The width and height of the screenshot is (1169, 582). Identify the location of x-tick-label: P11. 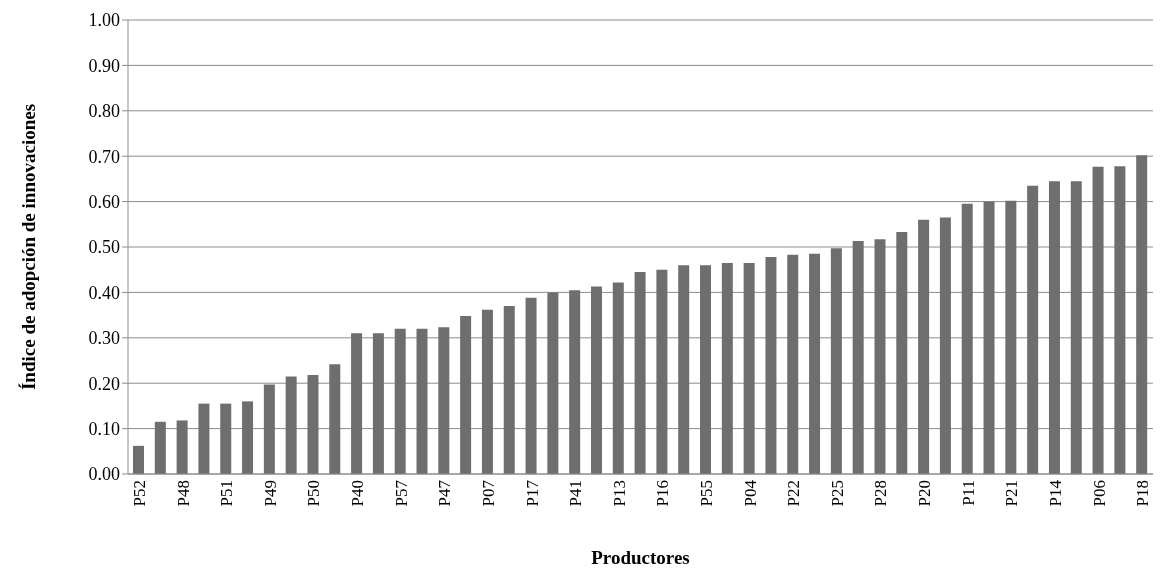
(968, 493).